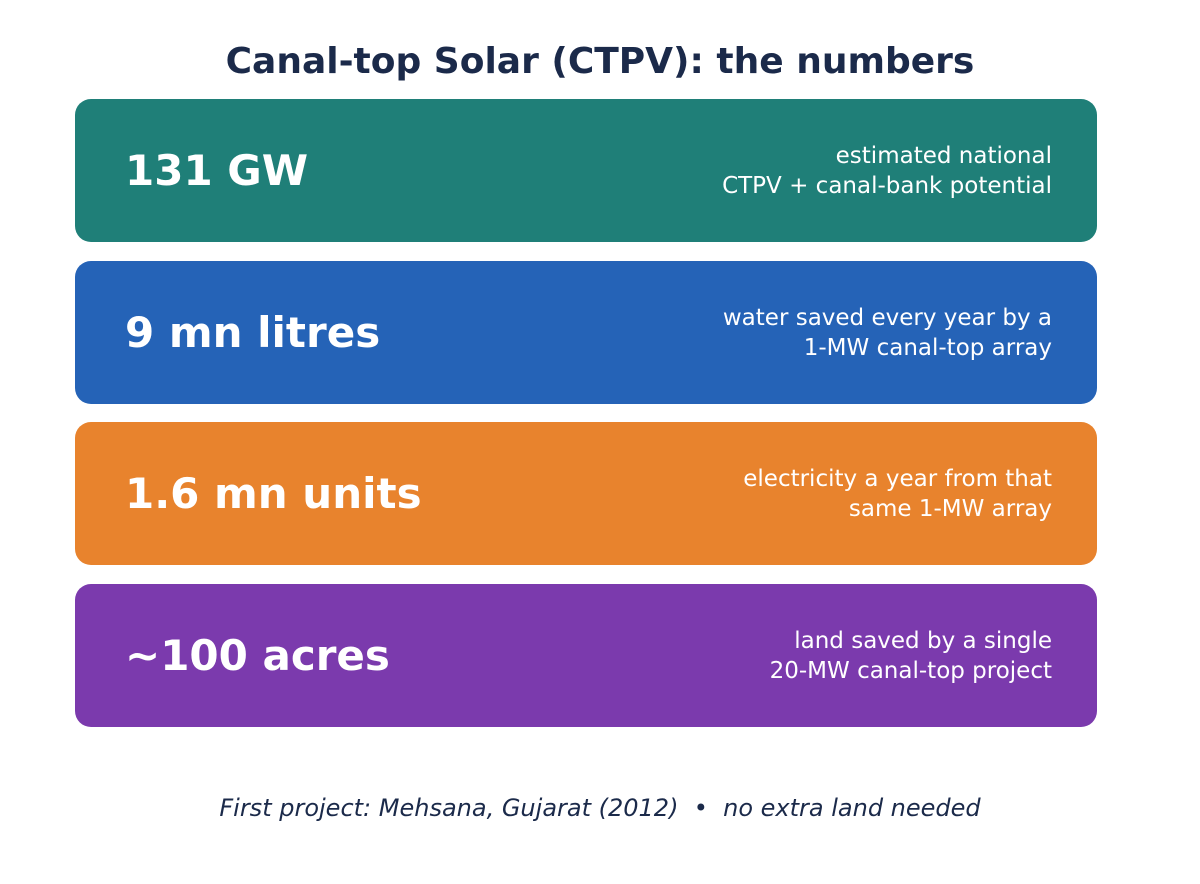 The width and height of the screenshot is (1200, 884). What do you see at coordinates (887, 317) in the screenshot?
I see `stat-description-line: water saved every year by a` at bounding box center [887, 317].